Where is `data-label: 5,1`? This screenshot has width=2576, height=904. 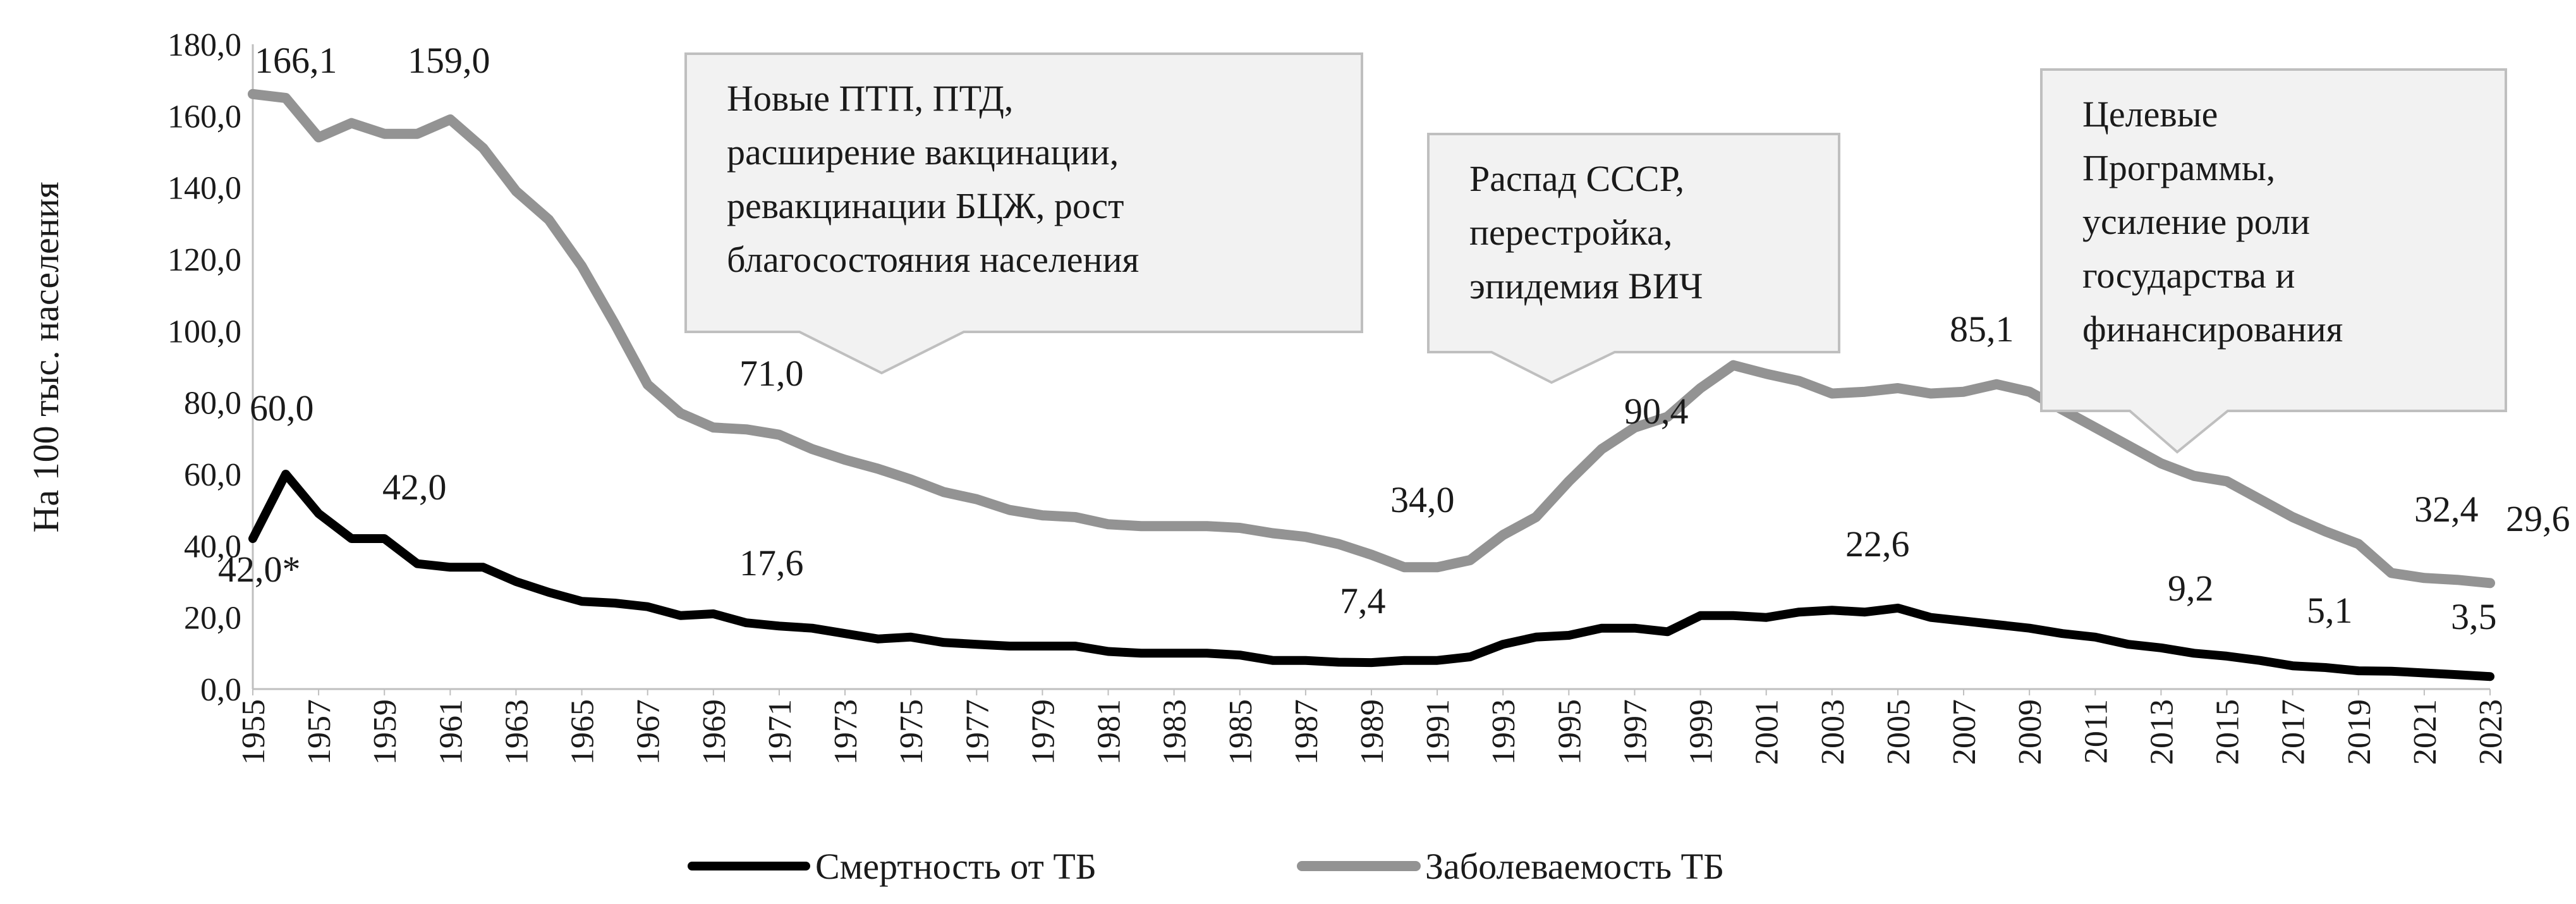
data-label: 5,1 is located at coordinates (2330, 610).